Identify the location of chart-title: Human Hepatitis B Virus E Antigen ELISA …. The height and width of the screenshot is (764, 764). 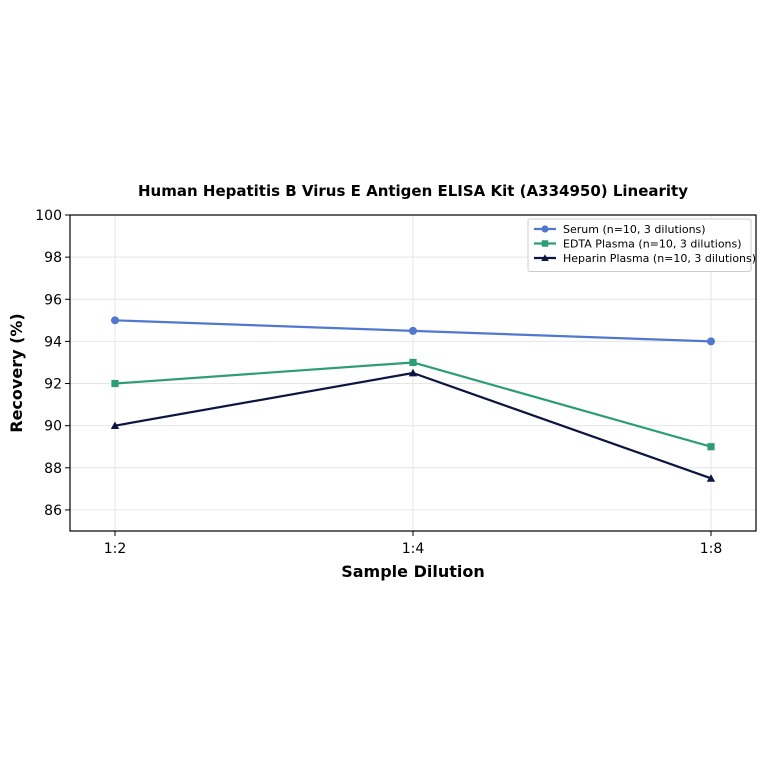
(413, 191).